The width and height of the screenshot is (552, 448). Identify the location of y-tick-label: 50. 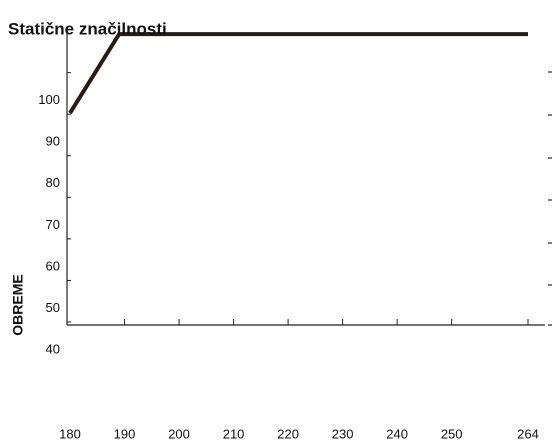
(53, 307).